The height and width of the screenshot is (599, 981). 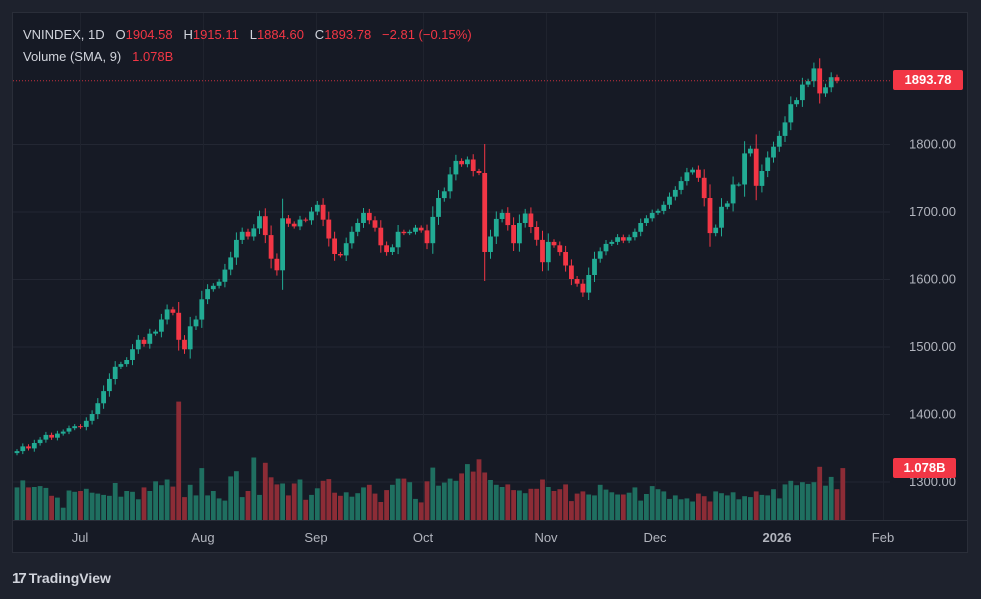 What do you see at coordinates (932, 144) in the screenshot?
I see `price-tick-label: 1800.00` at bounding box center [932, 144].